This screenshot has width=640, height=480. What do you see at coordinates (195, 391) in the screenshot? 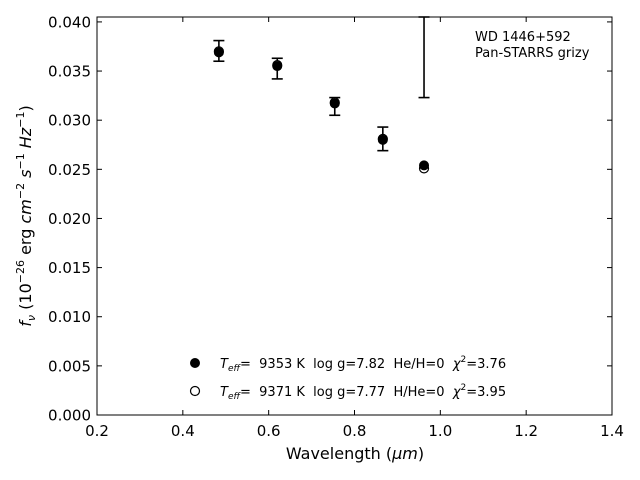
I see `legend-marker-open` at bounding box center [195, 391].